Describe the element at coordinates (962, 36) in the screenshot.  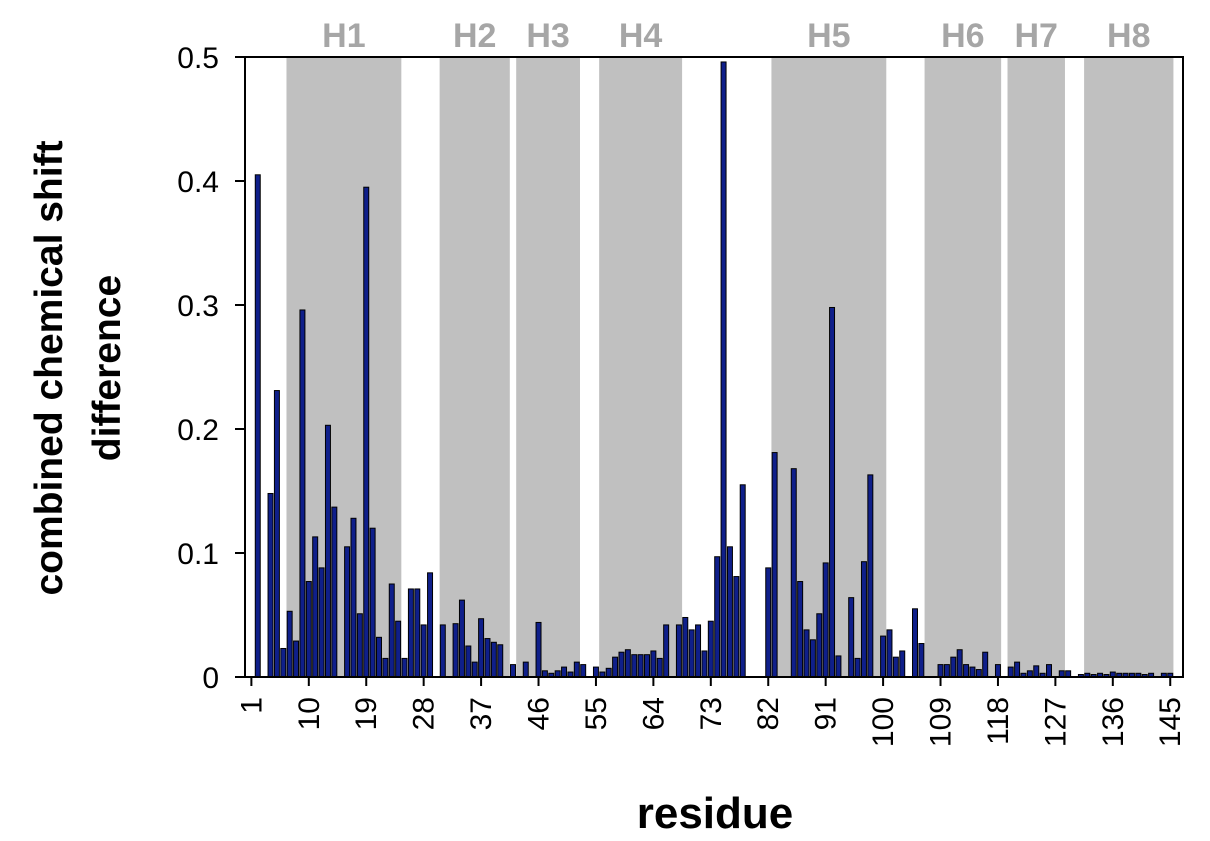
I see `helix-label-h6: H6` at that location.